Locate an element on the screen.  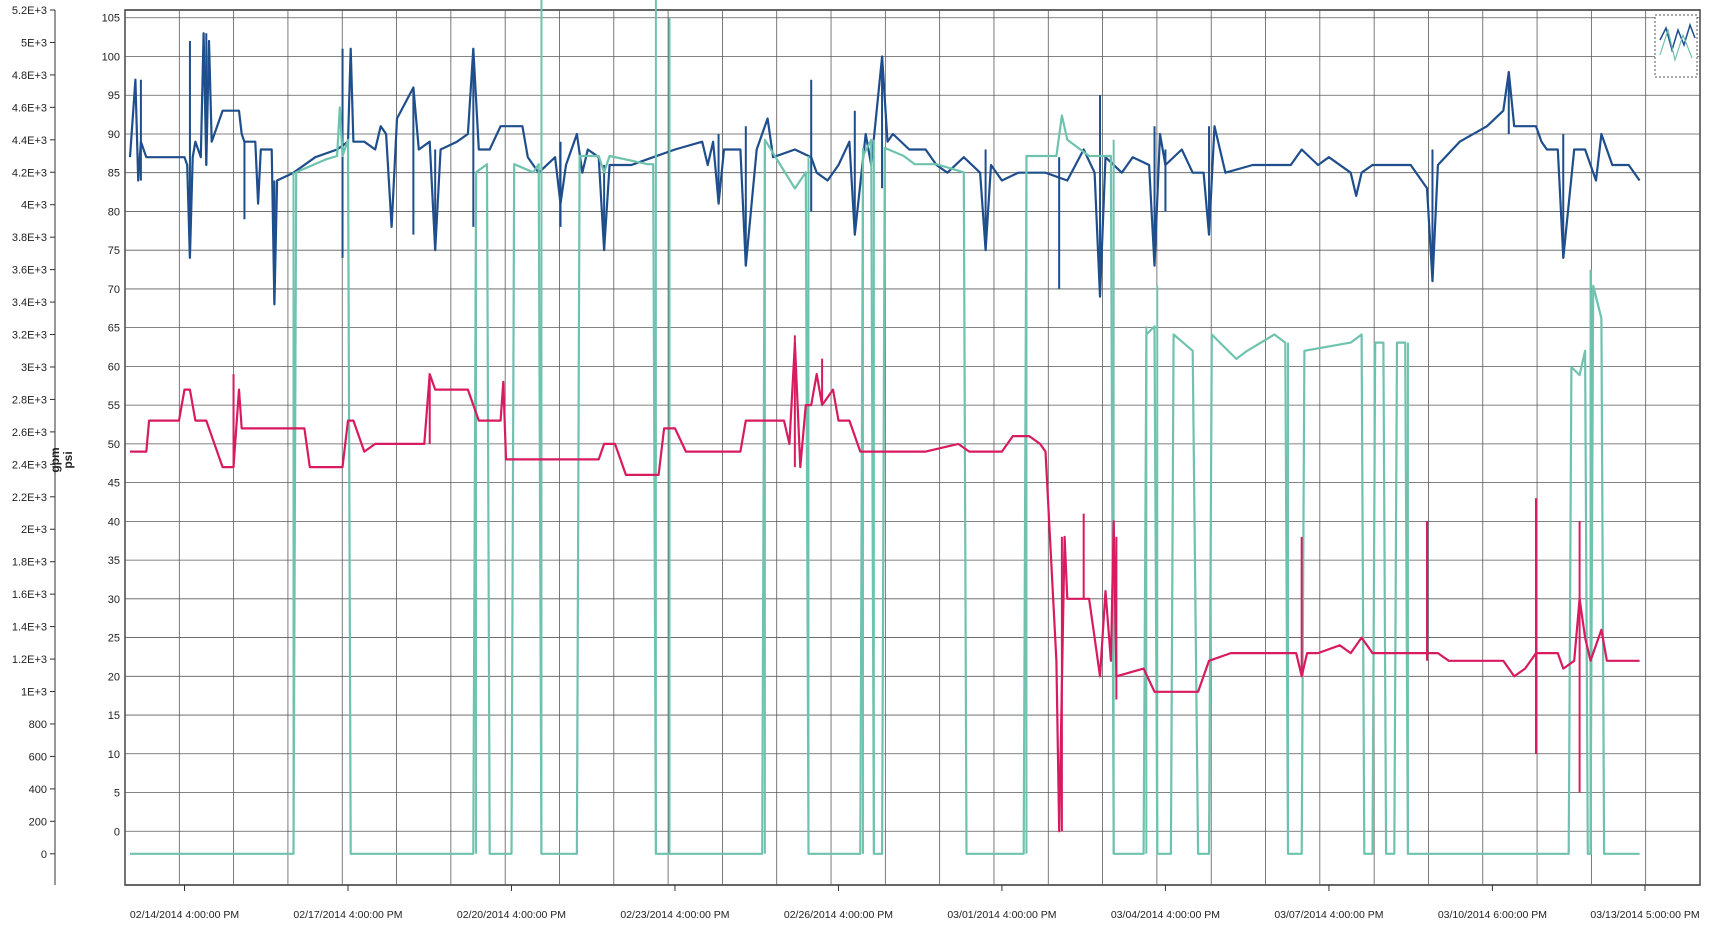
gpm-tick-label: 3.2E+3 is located at coordinates (29, 336).